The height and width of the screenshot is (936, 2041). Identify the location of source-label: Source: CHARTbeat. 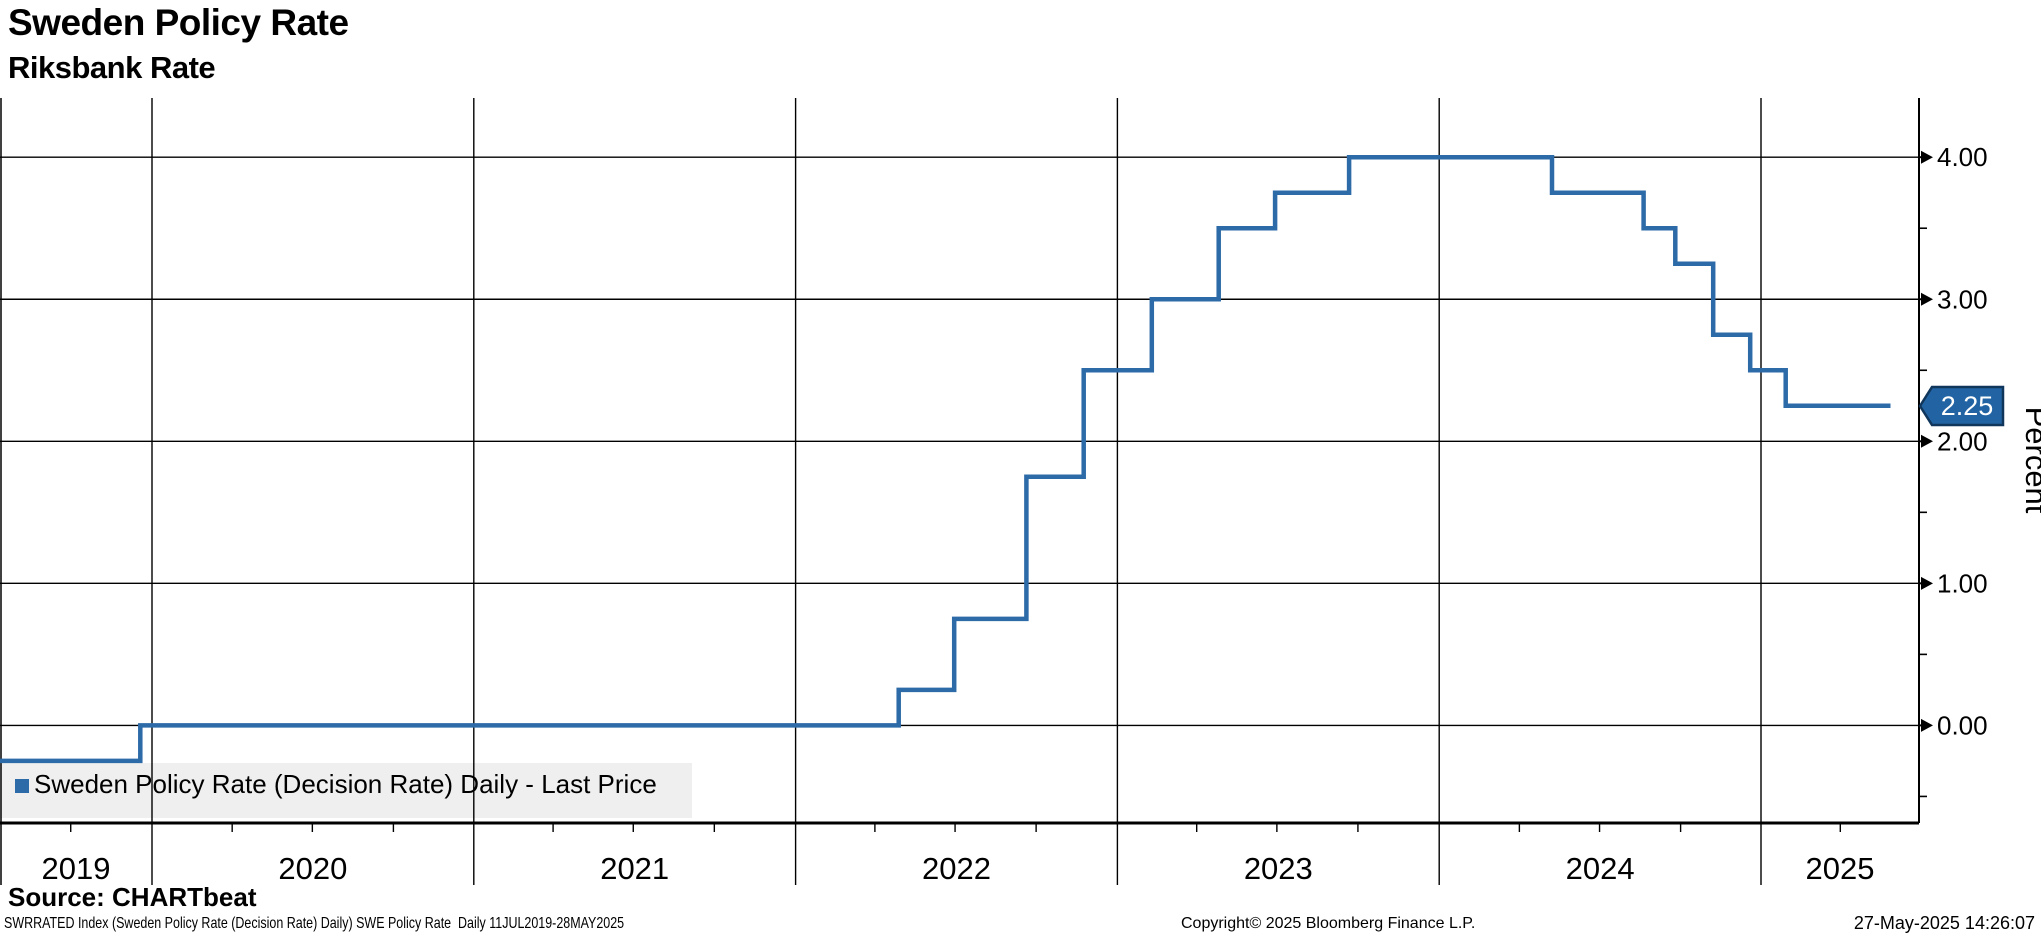
(132, 897).